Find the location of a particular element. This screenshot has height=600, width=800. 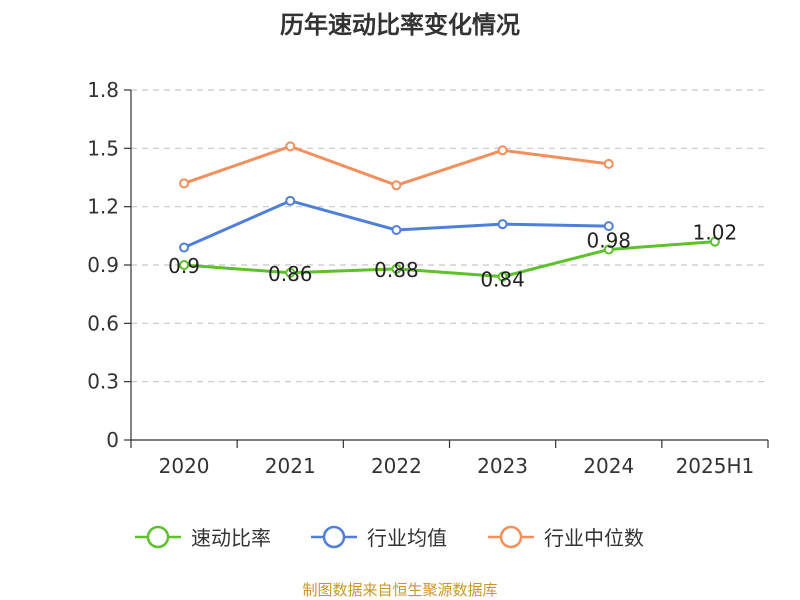

legend-item: 行业中位数 is located at coordinates (566, 537).